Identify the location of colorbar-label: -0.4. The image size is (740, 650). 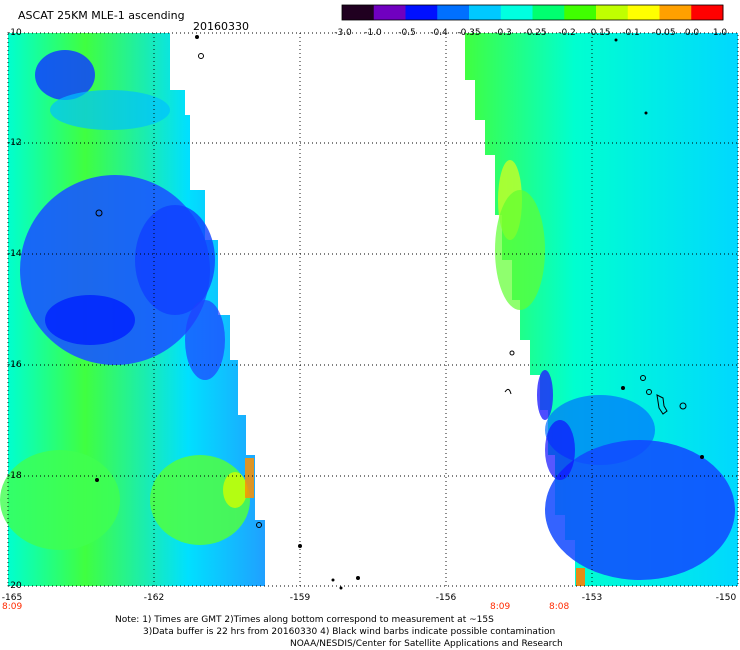
(439, 33).